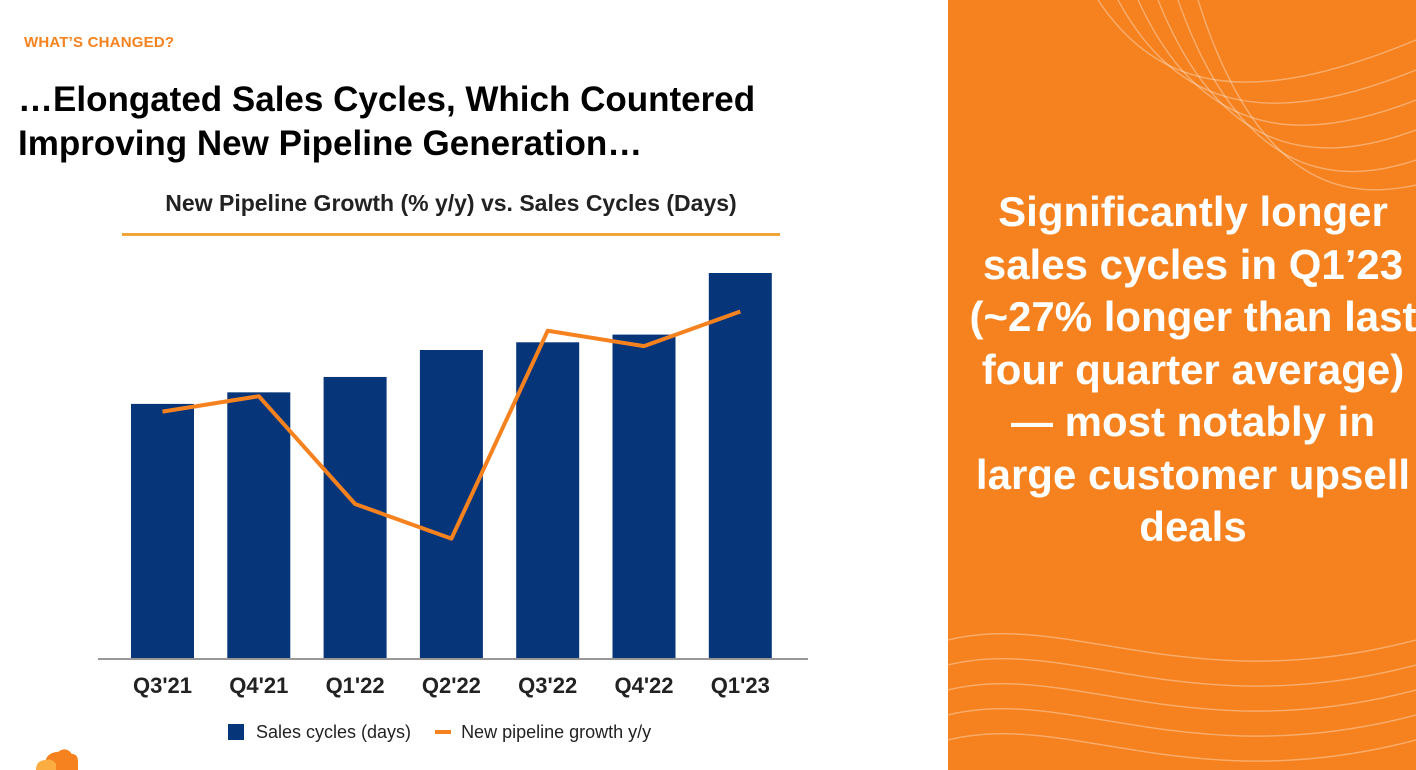  I want to click on bar-Q4'22, so click(644, 496).